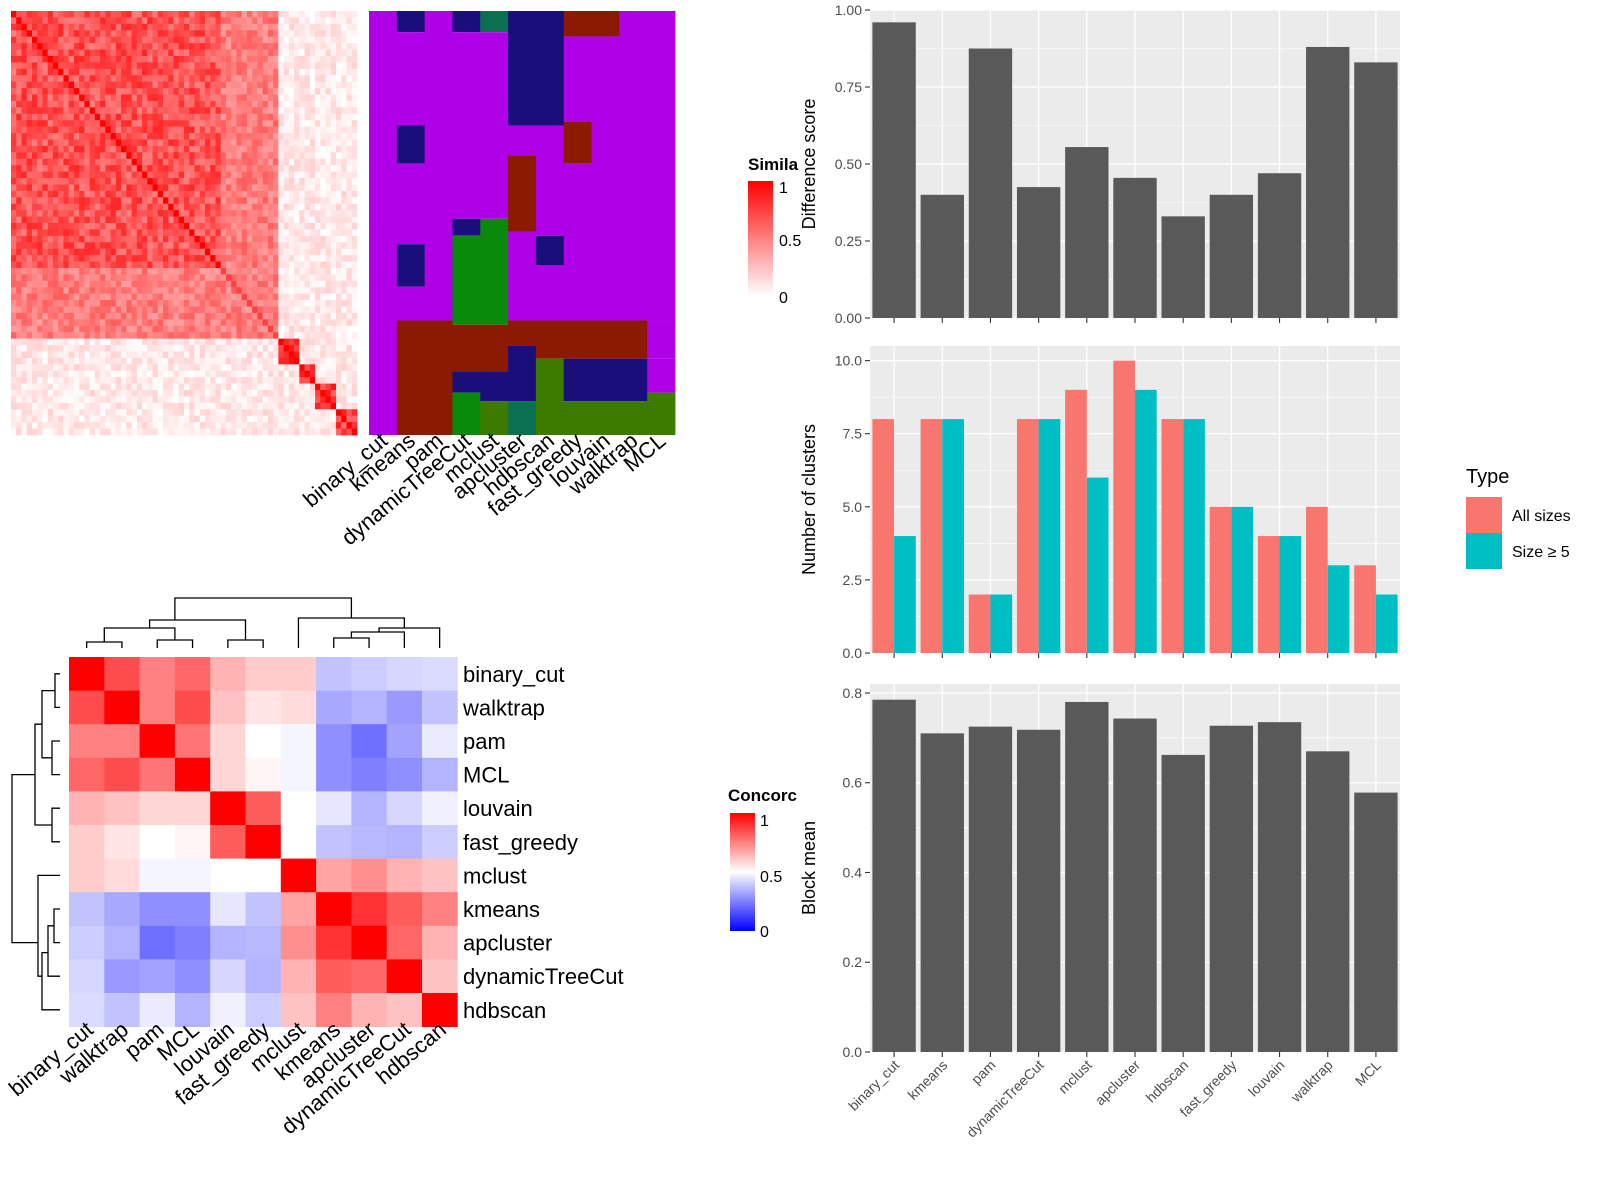 The image size is (1600, 1200). What do you see at coordinates (809, 868) in the screenshot?
I see `y-axis-label: Block mean` at bounding box center [809, 868].